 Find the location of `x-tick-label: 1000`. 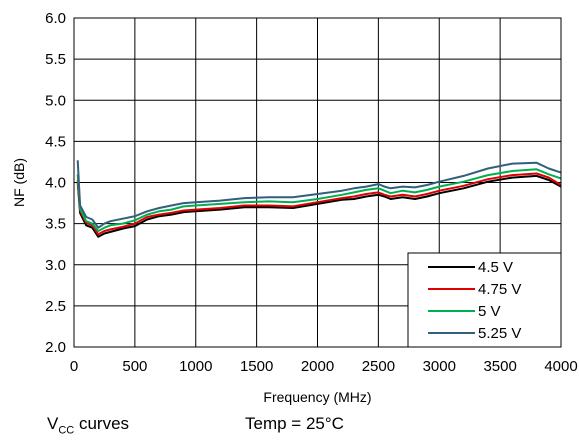

x-tick-label: 1000 is located at coordinates (195, 366).